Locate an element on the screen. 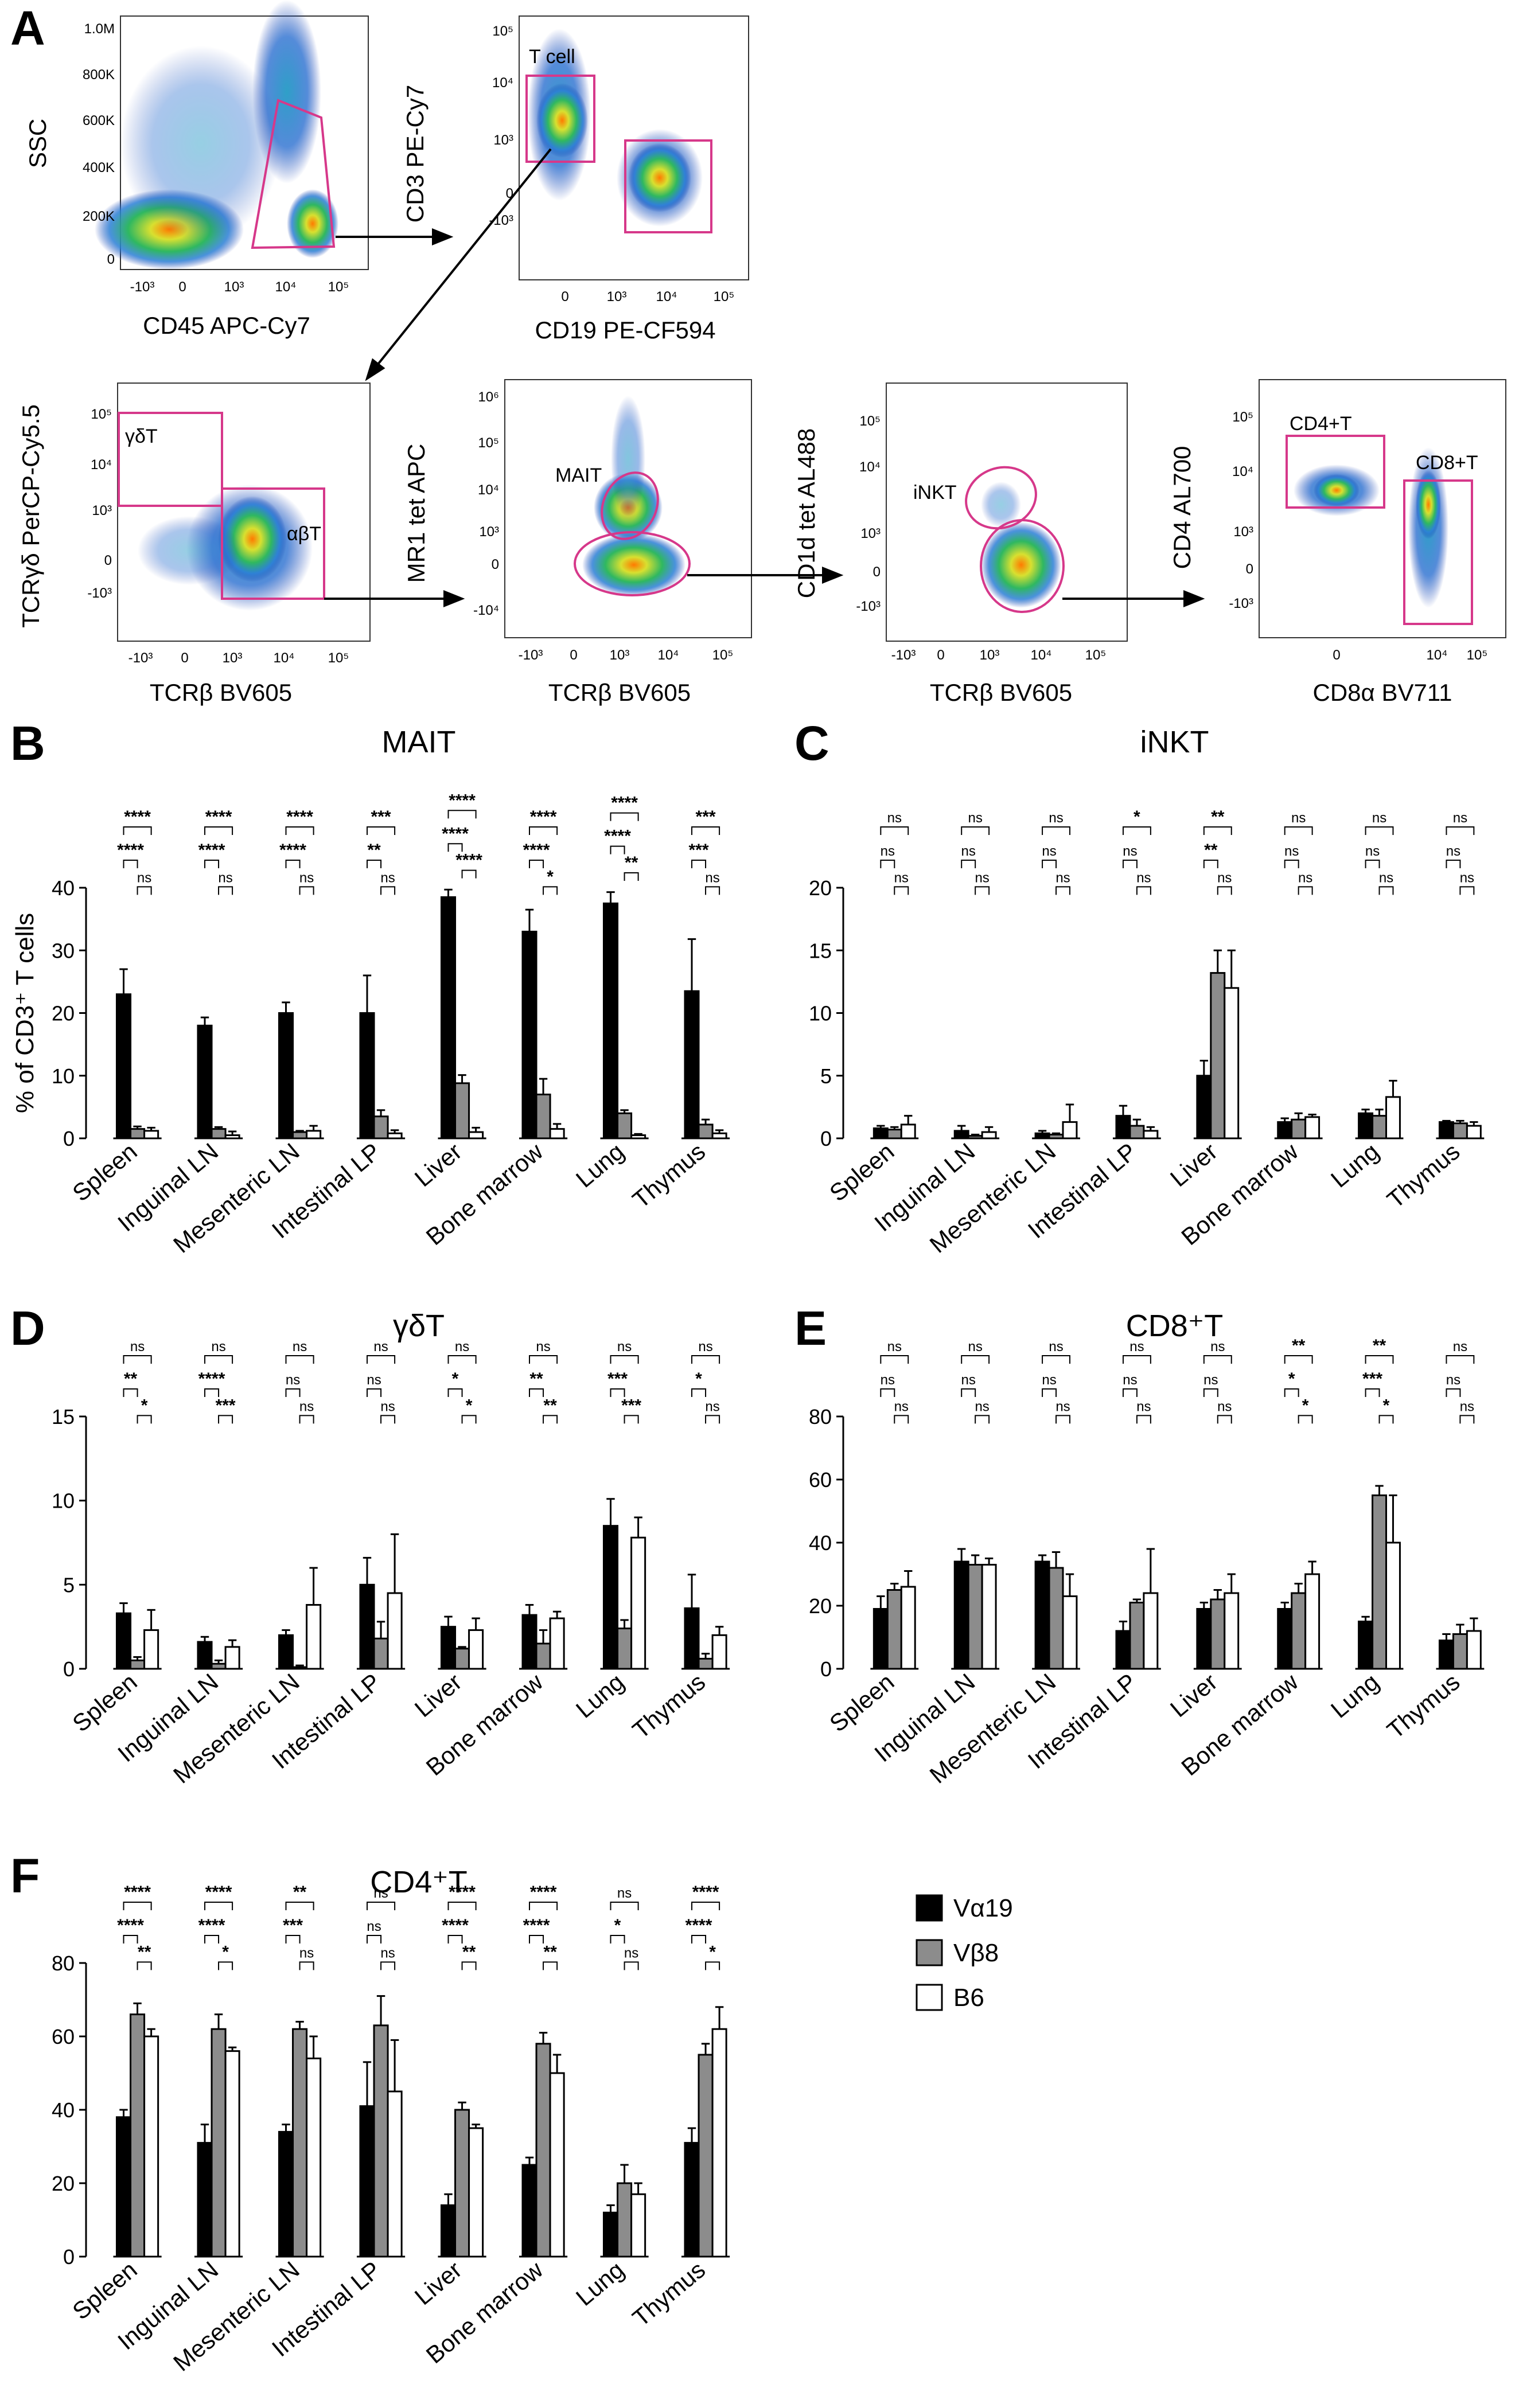 The height and width of the screenshot is (2408, 1523). significance-label: ** is located at coordinates (550, 1406).